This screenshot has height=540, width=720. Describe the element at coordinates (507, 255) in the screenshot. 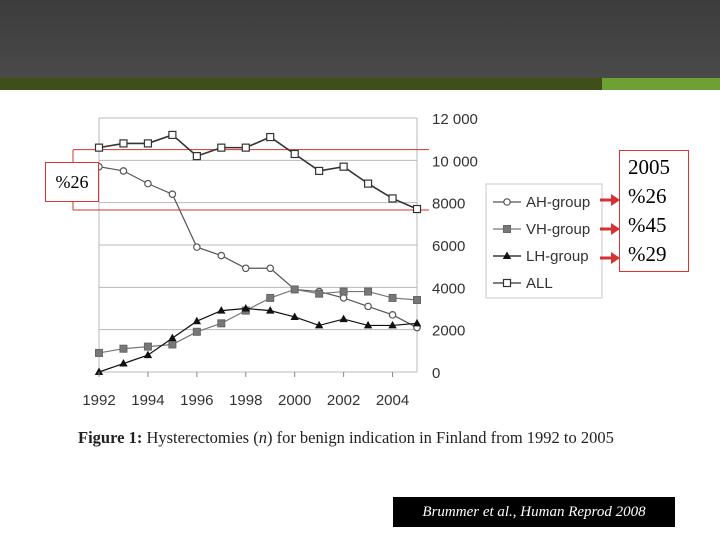

I see `legend-marker-lh-group` at that location.